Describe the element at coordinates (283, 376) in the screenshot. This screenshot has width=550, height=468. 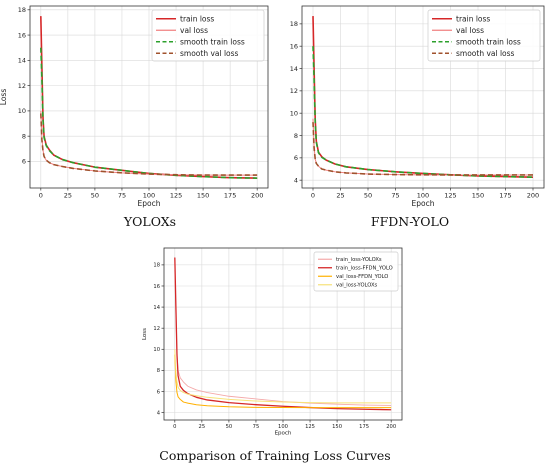
I see `series-line-val-loss-yoloxs` at that location.